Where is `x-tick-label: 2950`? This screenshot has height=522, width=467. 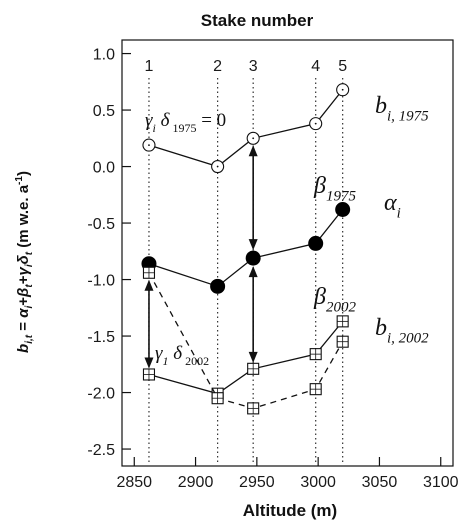
x-tick-label: 2950 is located at coordinates (257, 482).